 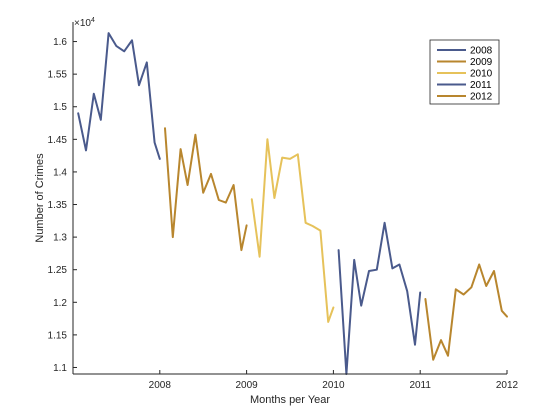 I want to click on y-tick-label: 1.25, so click(x=58, y=270).